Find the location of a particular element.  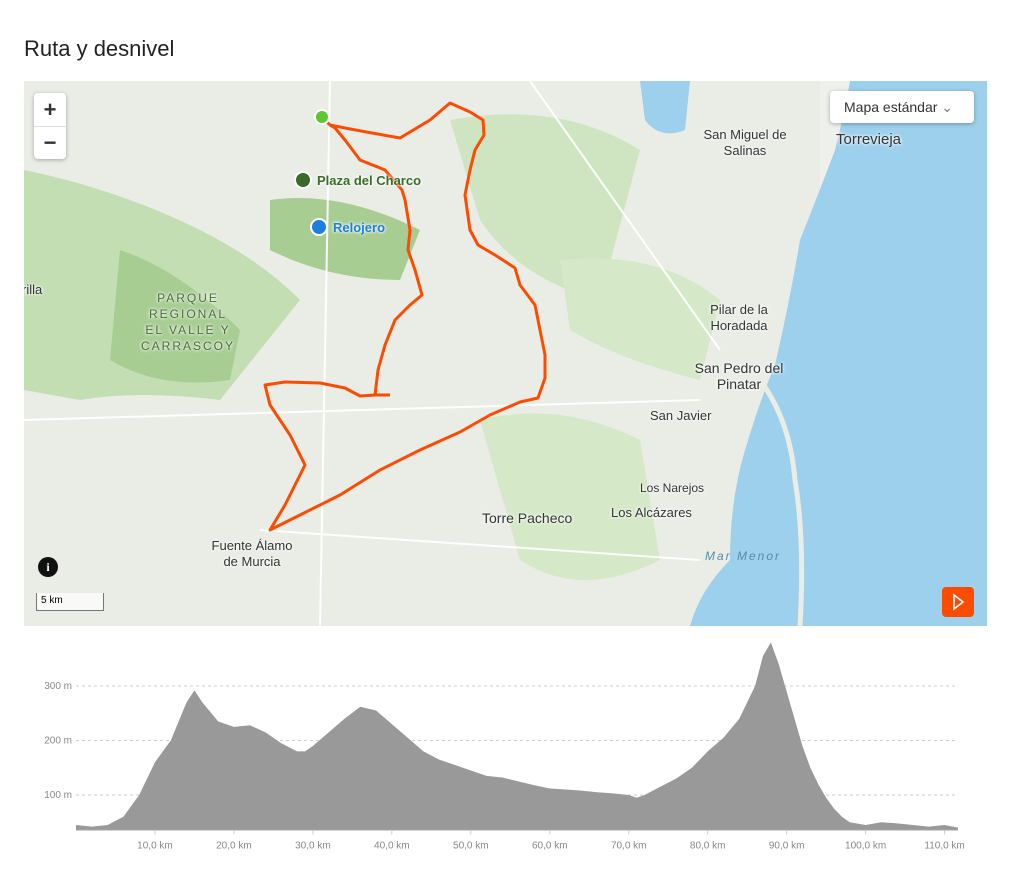

x-tick-label: 80,0 km is located at coordinates (708, 845).